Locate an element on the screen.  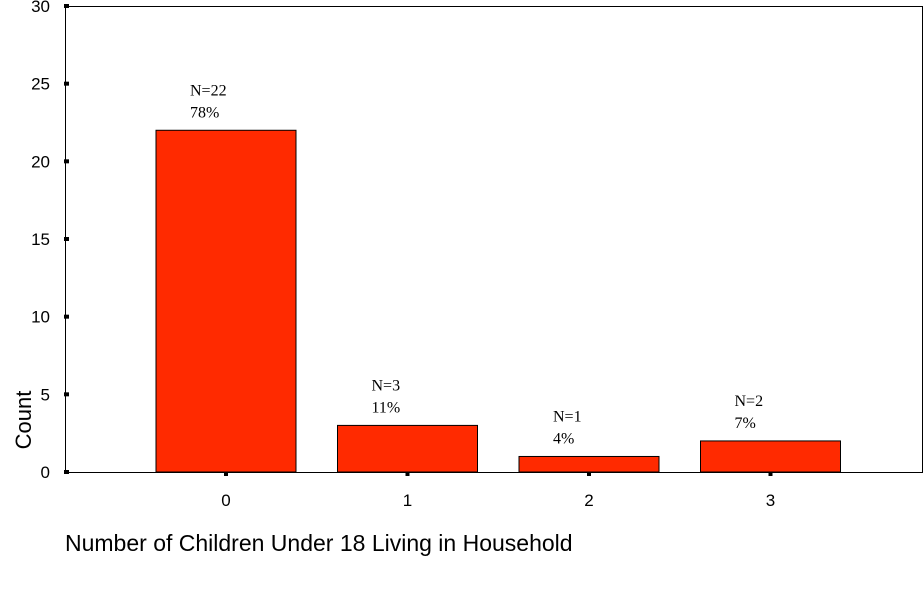
y-tick-label: 0 is located at coordinates (45, 472).